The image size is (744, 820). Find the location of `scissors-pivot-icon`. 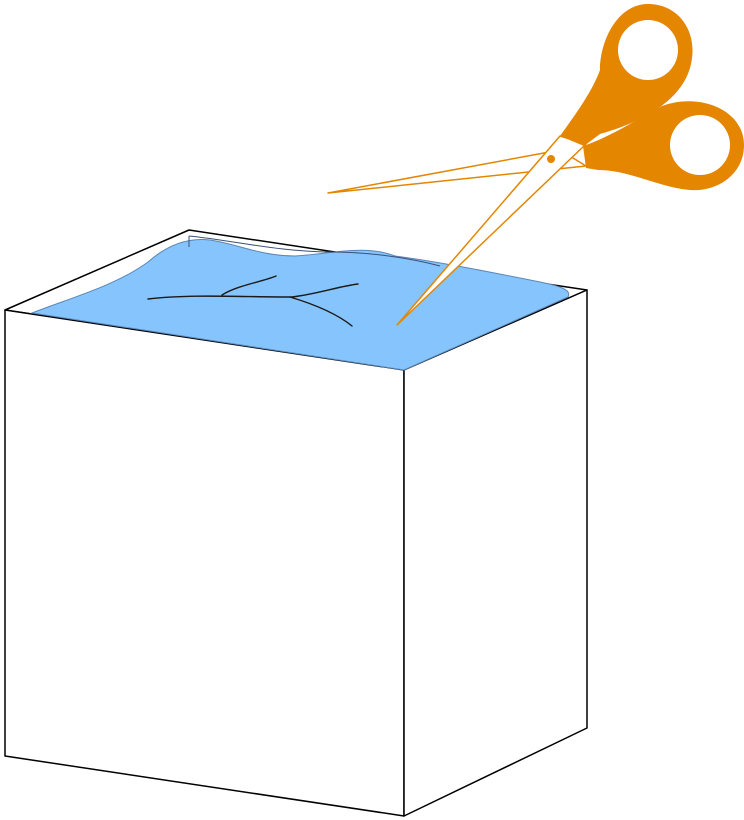

scissors-pivot-icon is located at coordinates (551, 159).